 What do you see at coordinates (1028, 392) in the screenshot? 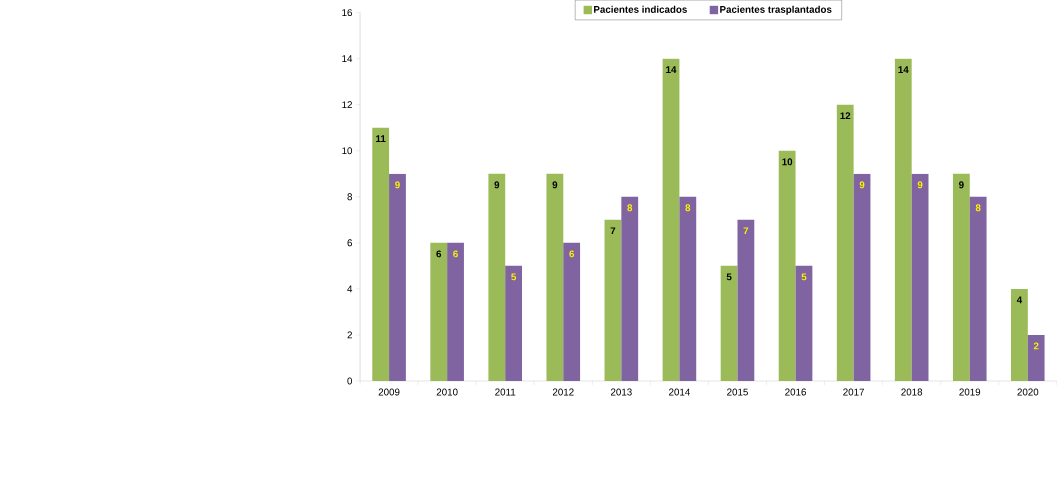
I see `x-tick-label: 2020` at bounding box center [1028, 392].